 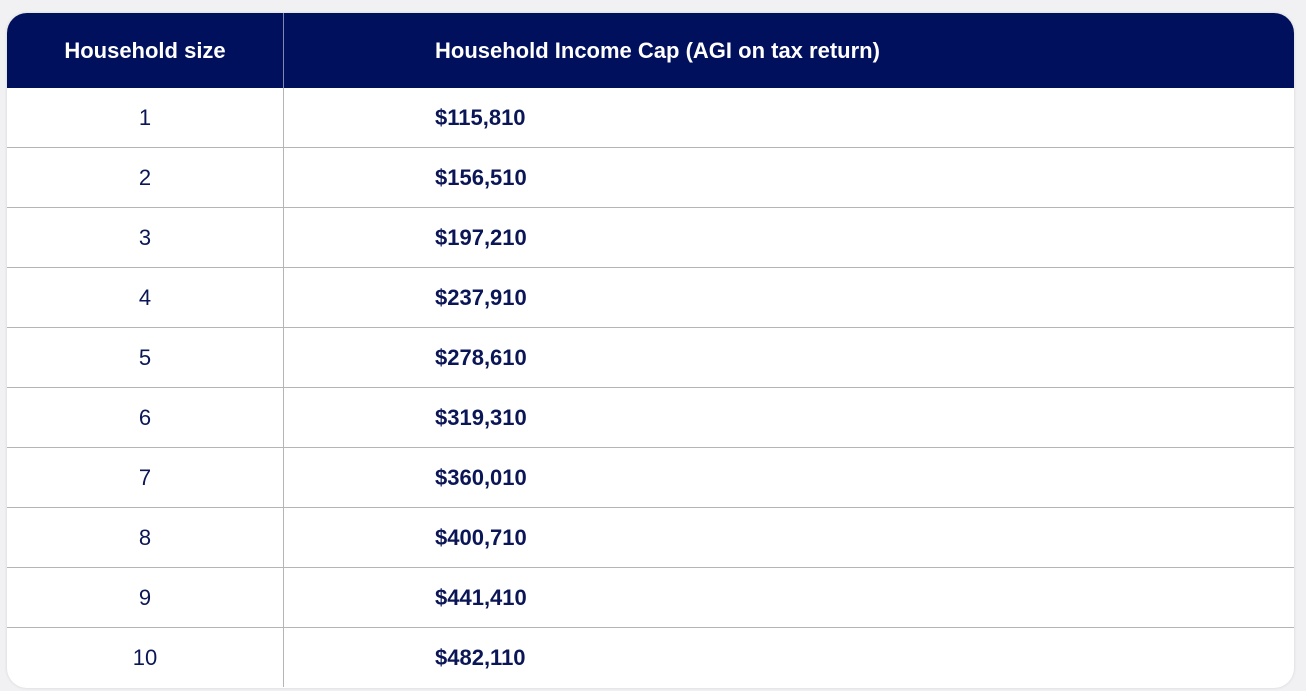 What do you see at coordinates (145, 597) in the screenshot?
I see `household-size-cell: 9` at bounding box center [145, 597].